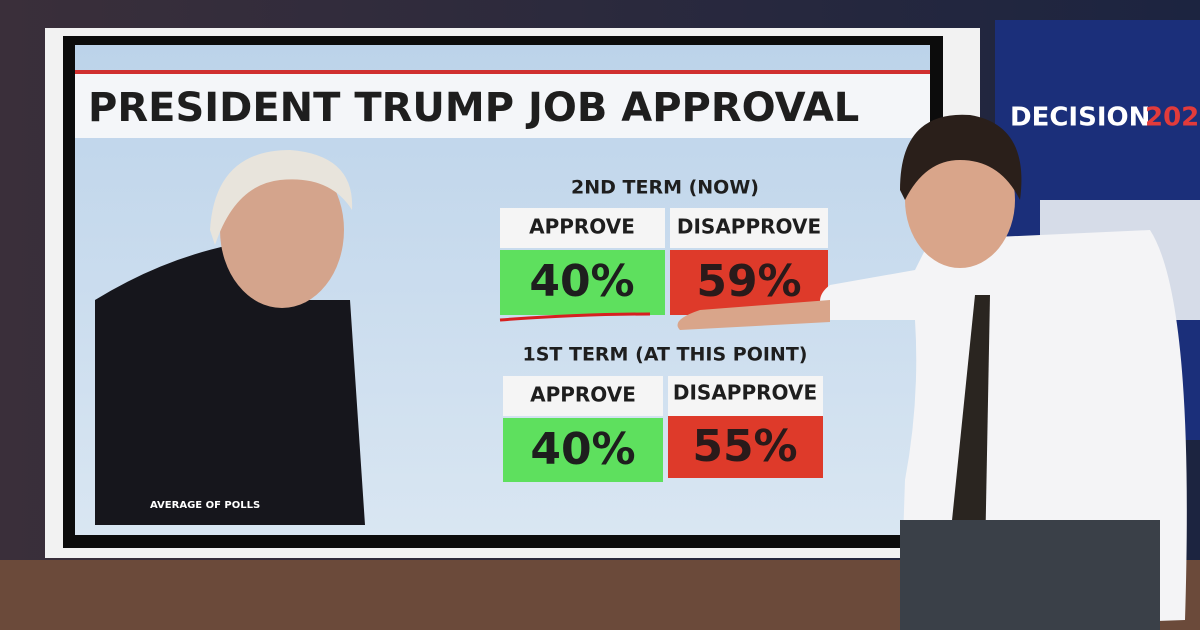 The width and height of the screenshot is (1200, 630). I want to click on presenter-hair, so click(961, 157).